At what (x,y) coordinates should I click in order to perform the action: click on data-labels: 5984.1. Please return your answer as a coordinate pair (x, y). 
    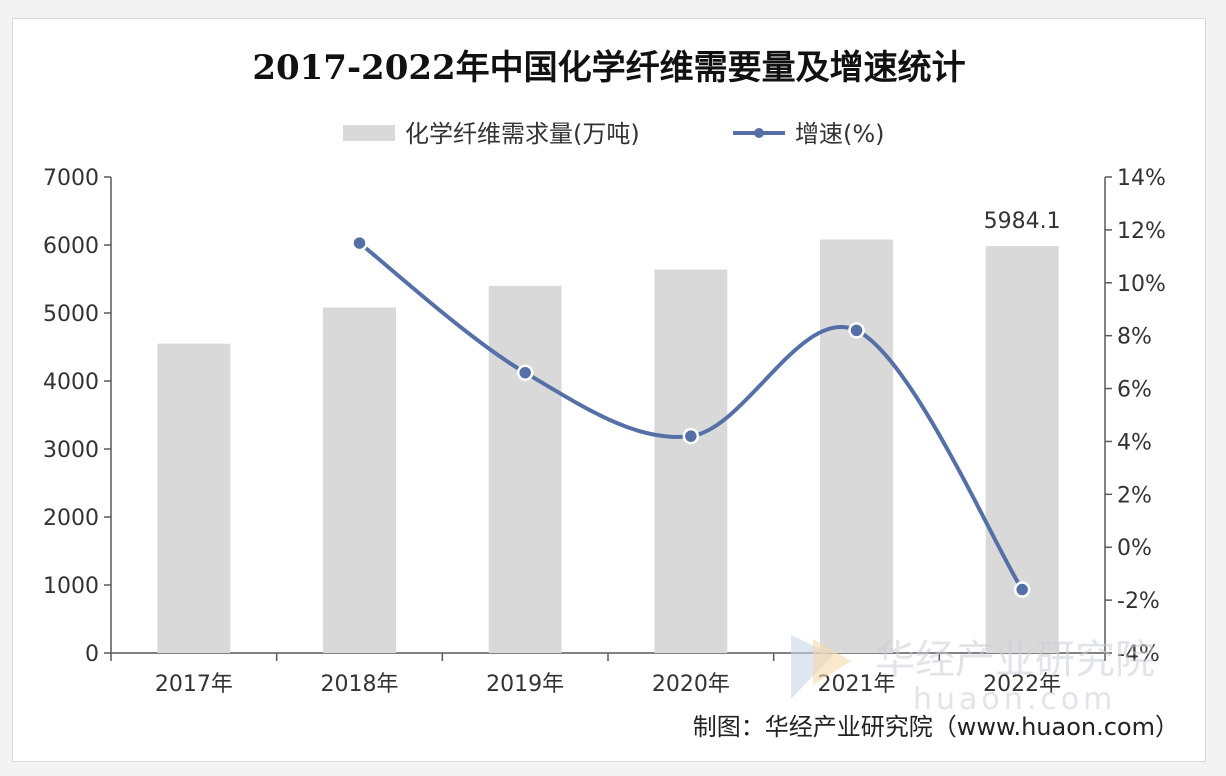
    Looking at the image, I should click on (1022, 221).